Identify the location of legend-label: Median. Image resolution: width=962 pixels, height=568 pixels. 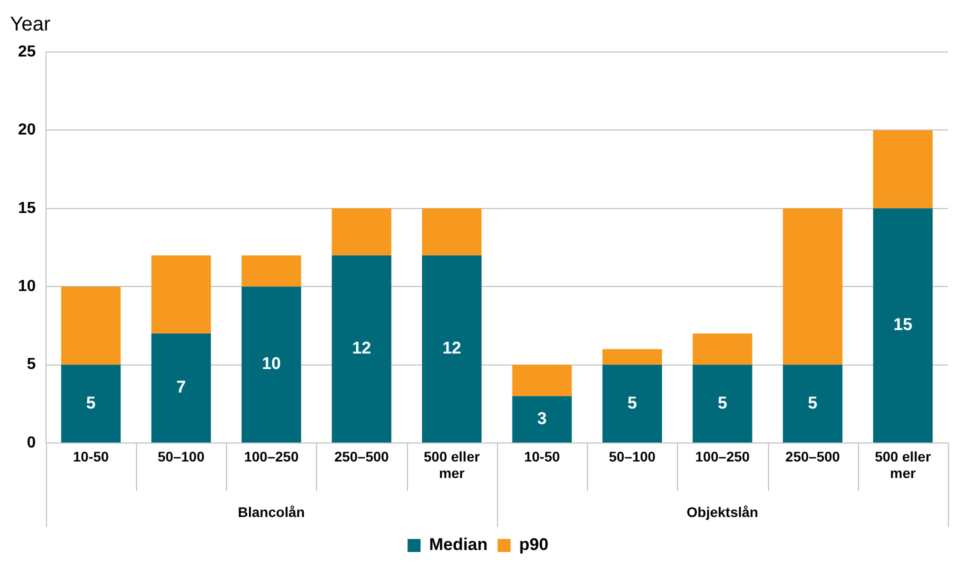
(458, 544).